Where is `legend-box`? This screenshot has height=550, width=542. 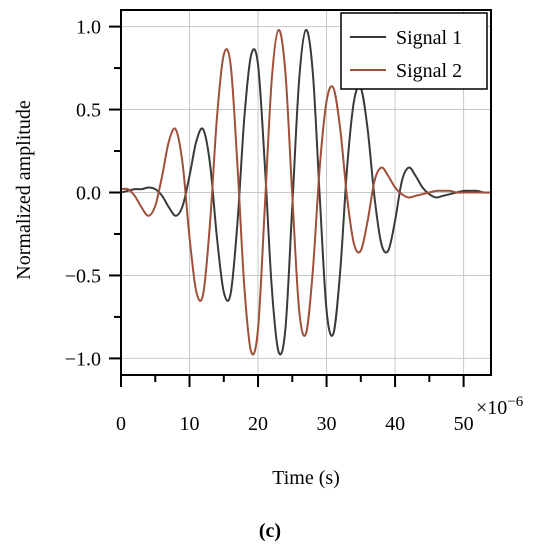
legend-box is located at coordinates (414, 51).